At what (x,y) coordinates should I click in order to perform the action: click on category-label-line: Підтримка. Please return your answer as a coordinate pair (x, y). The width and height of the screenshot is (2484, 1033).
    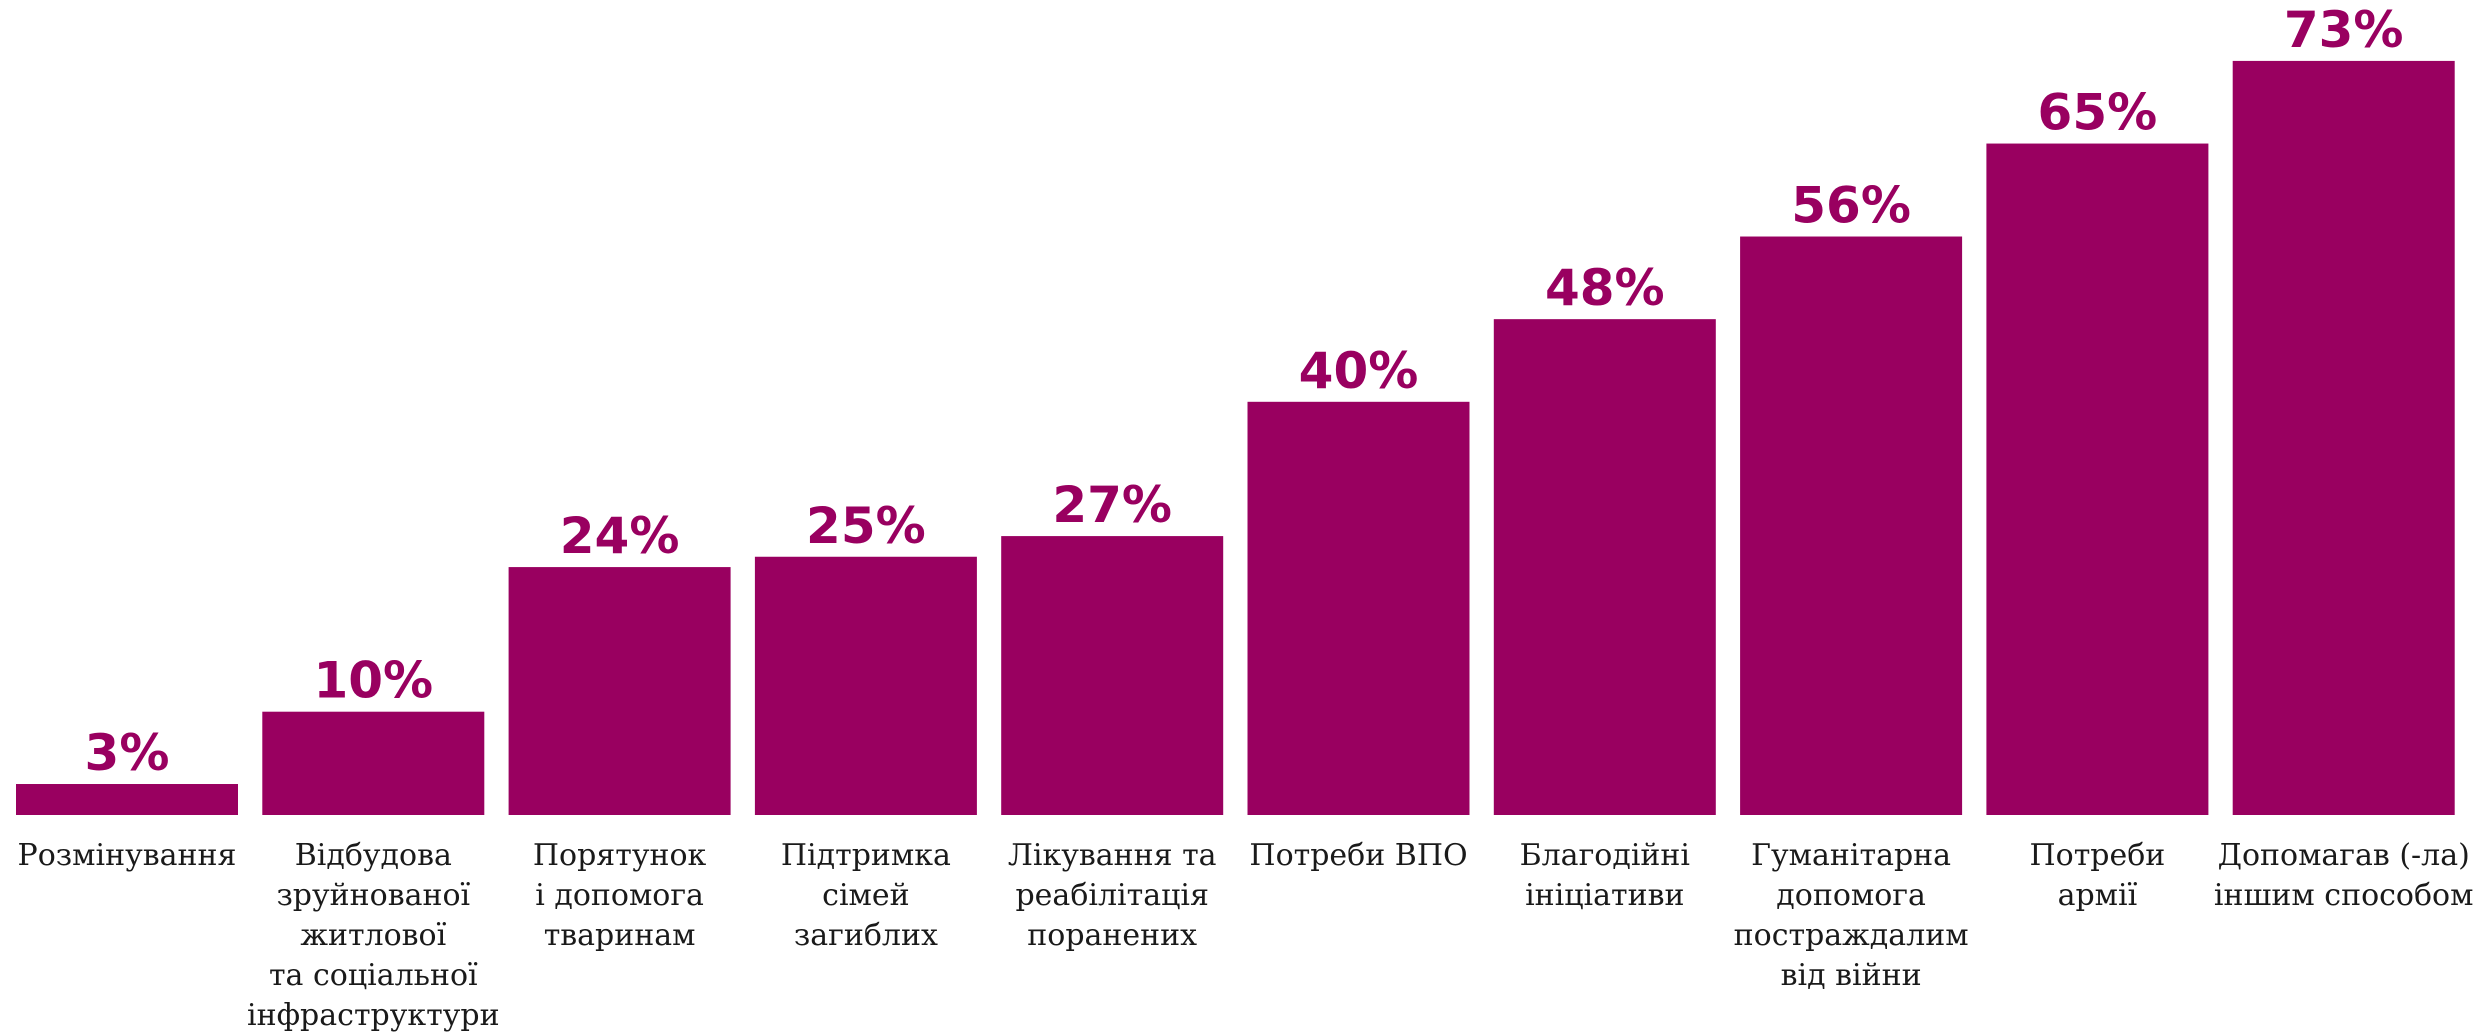
    Looking at the image, I should click on (866, 855).